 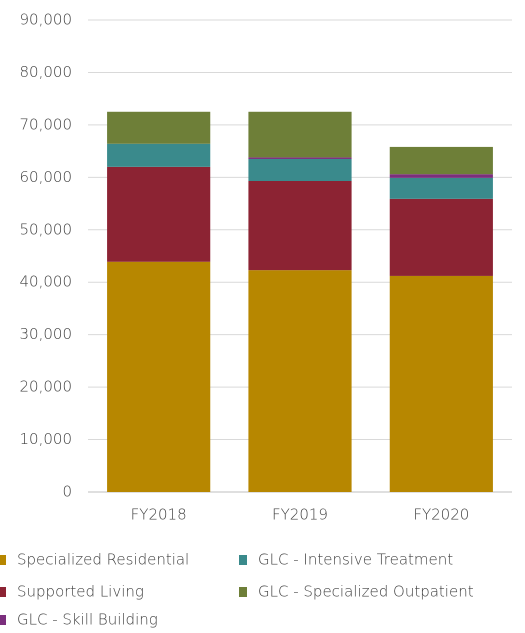 I want to click on y-tick-label: 0, so click(x=67, y=492).